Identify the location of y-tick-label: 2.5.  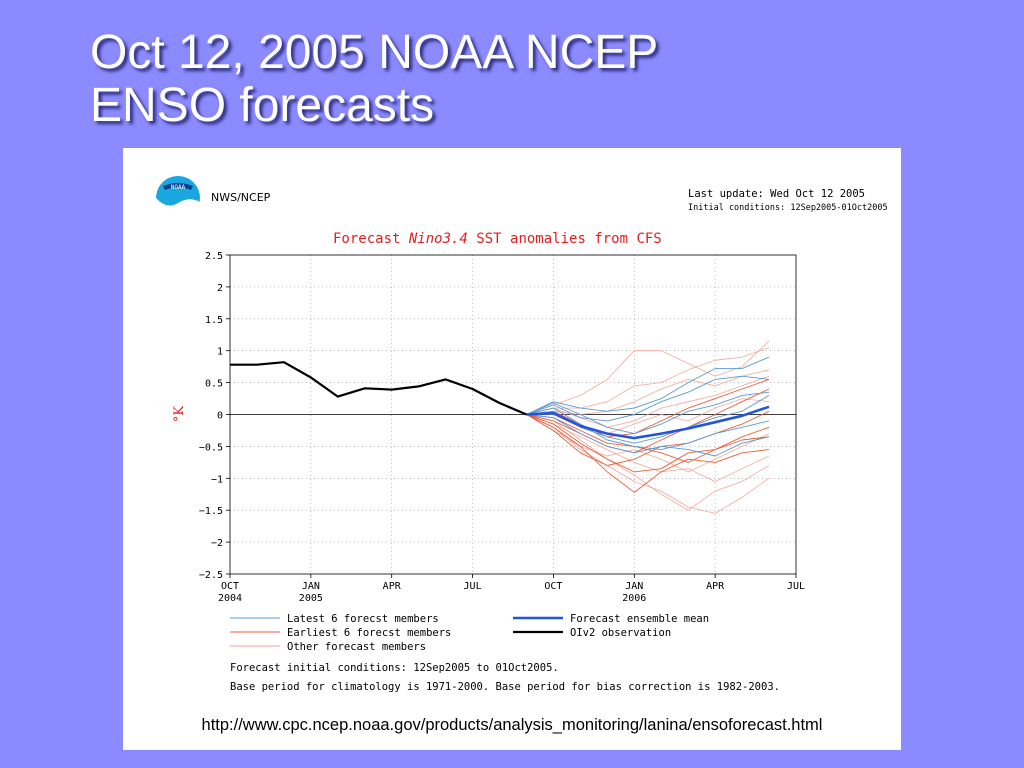
(214, 256).